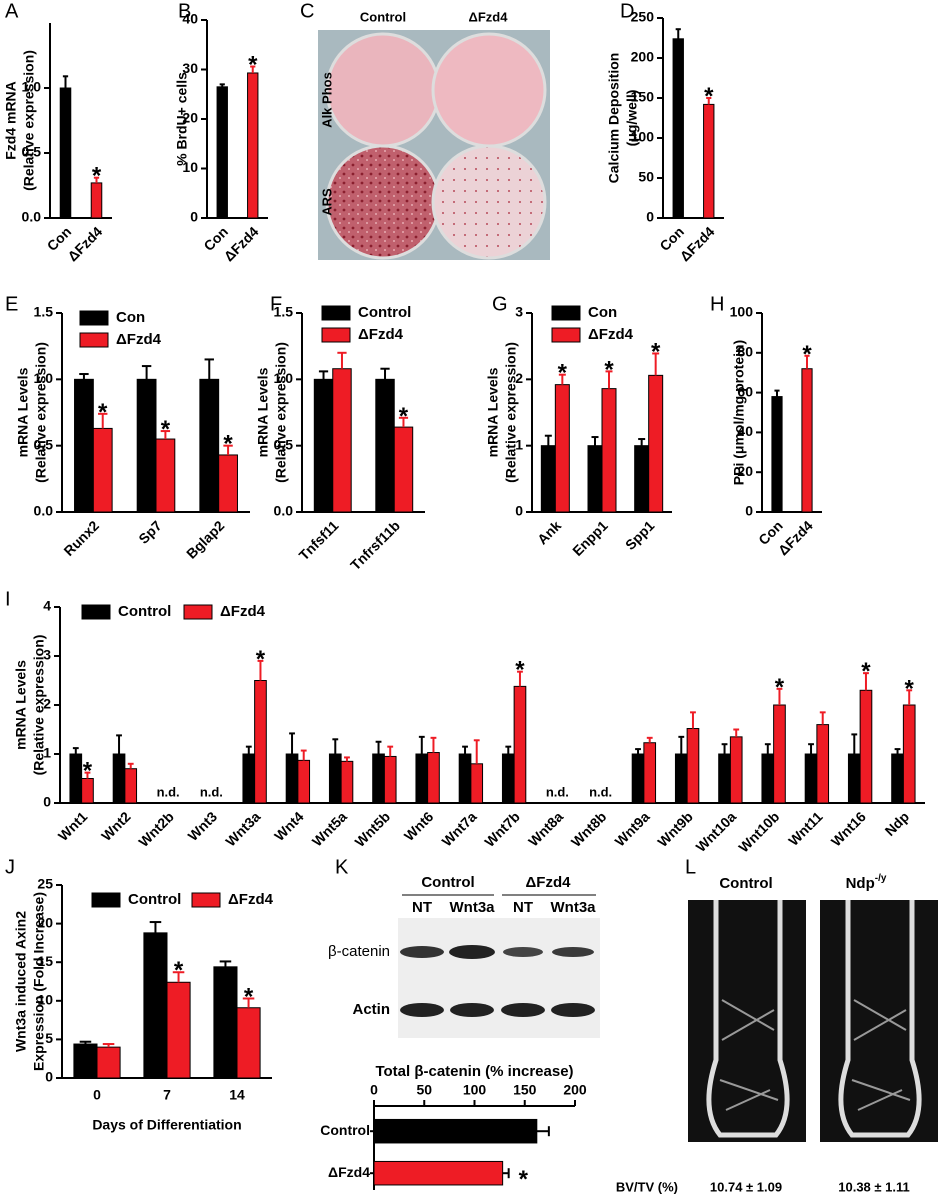 This screenshot has width=942, height=1200. What do you see at coordinates (381, 334) in the screenshot?
I see `legend-label: ΔFzd4` at bounding box center [381, 334].